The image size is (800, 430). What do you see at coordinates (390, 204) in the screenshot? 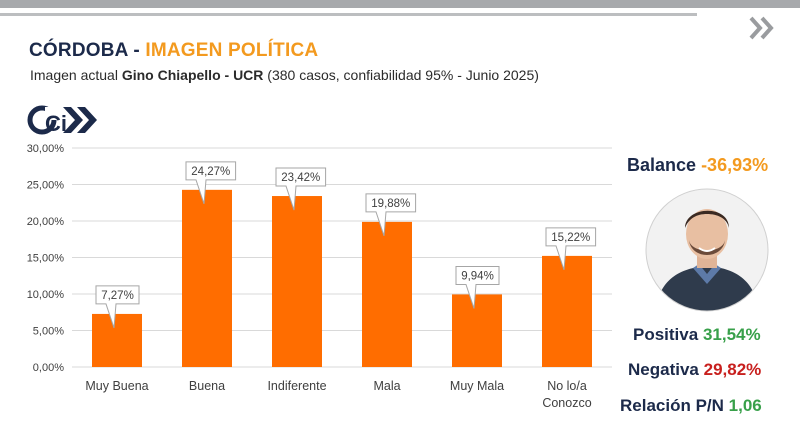
I see `data-label: 19,88%` at bounding box center [390, 204].